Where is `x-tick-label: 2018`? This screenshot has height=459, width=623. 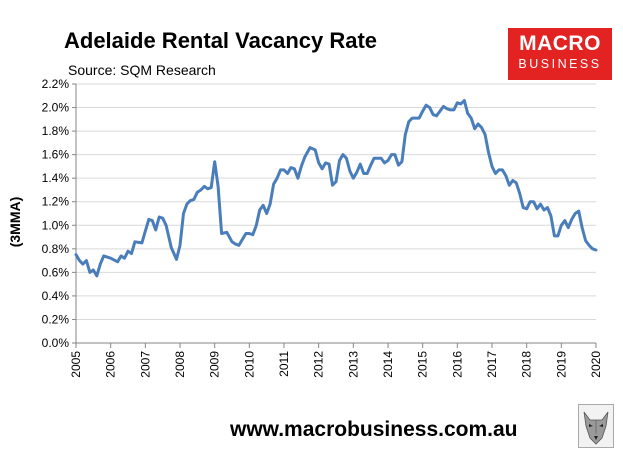
x-tick-label: 2018 is located at coordinates (527, 364).